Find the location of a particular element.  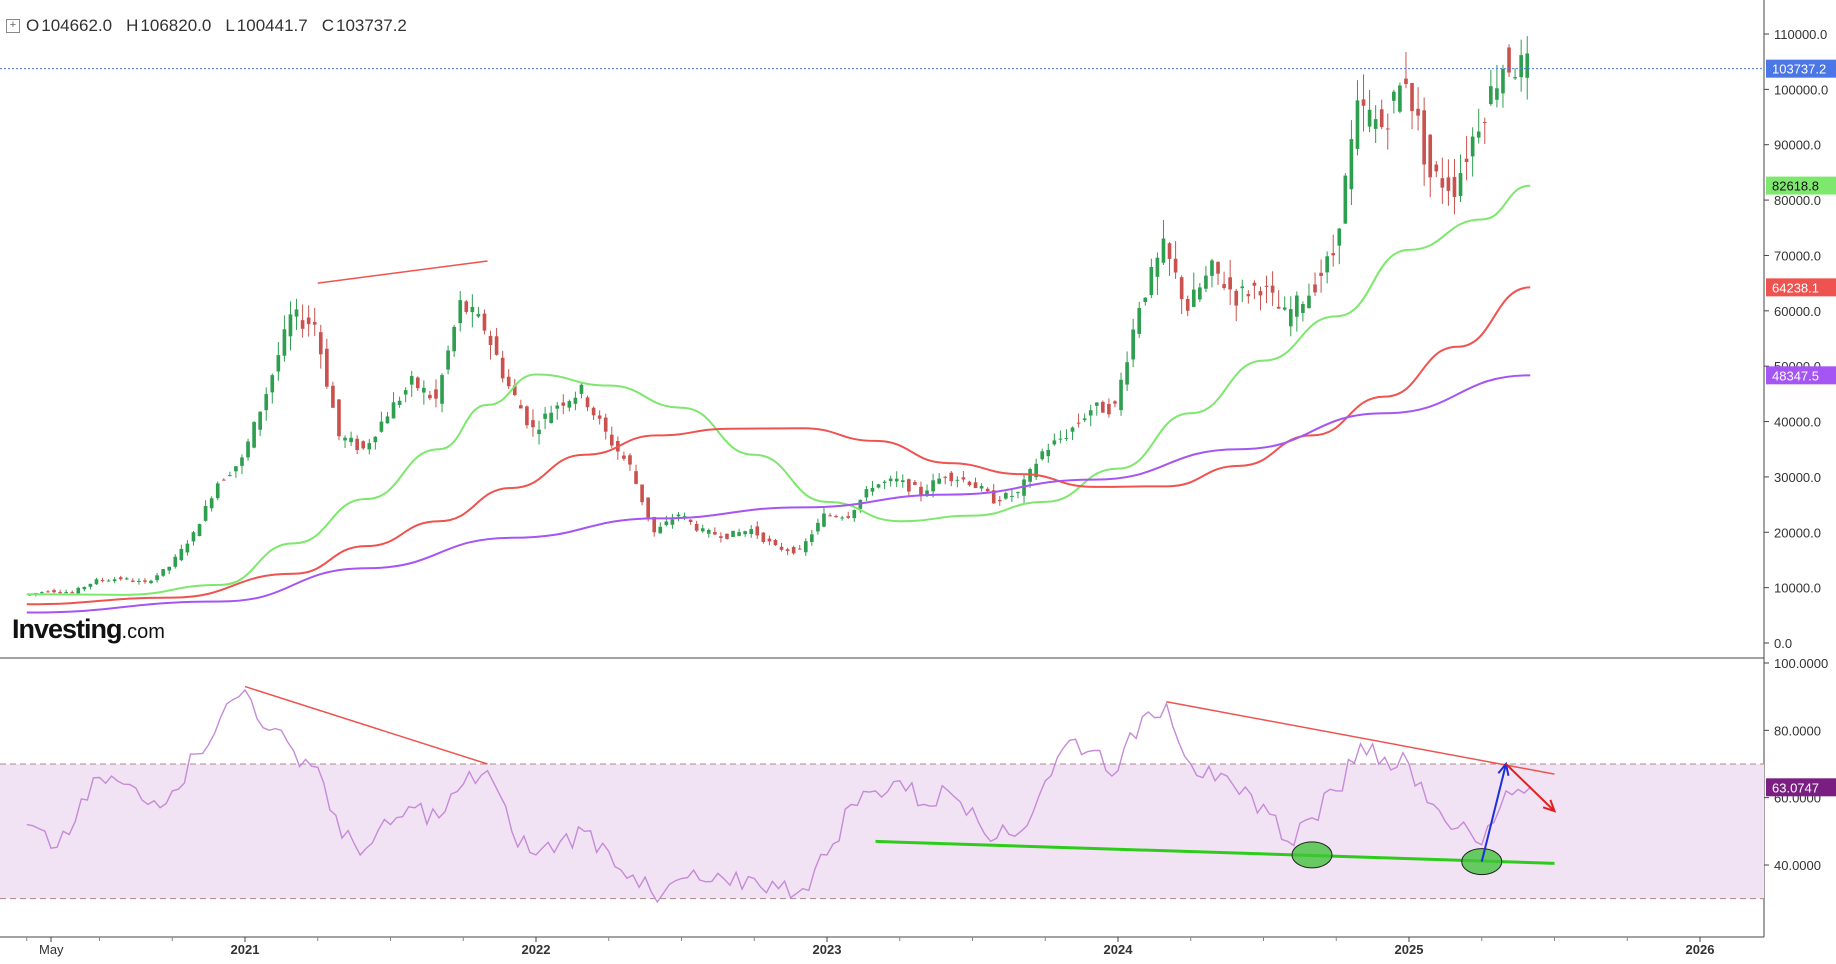

rsi-axis-tick-label: 40.0000 is located at coordinates (1797, 865).